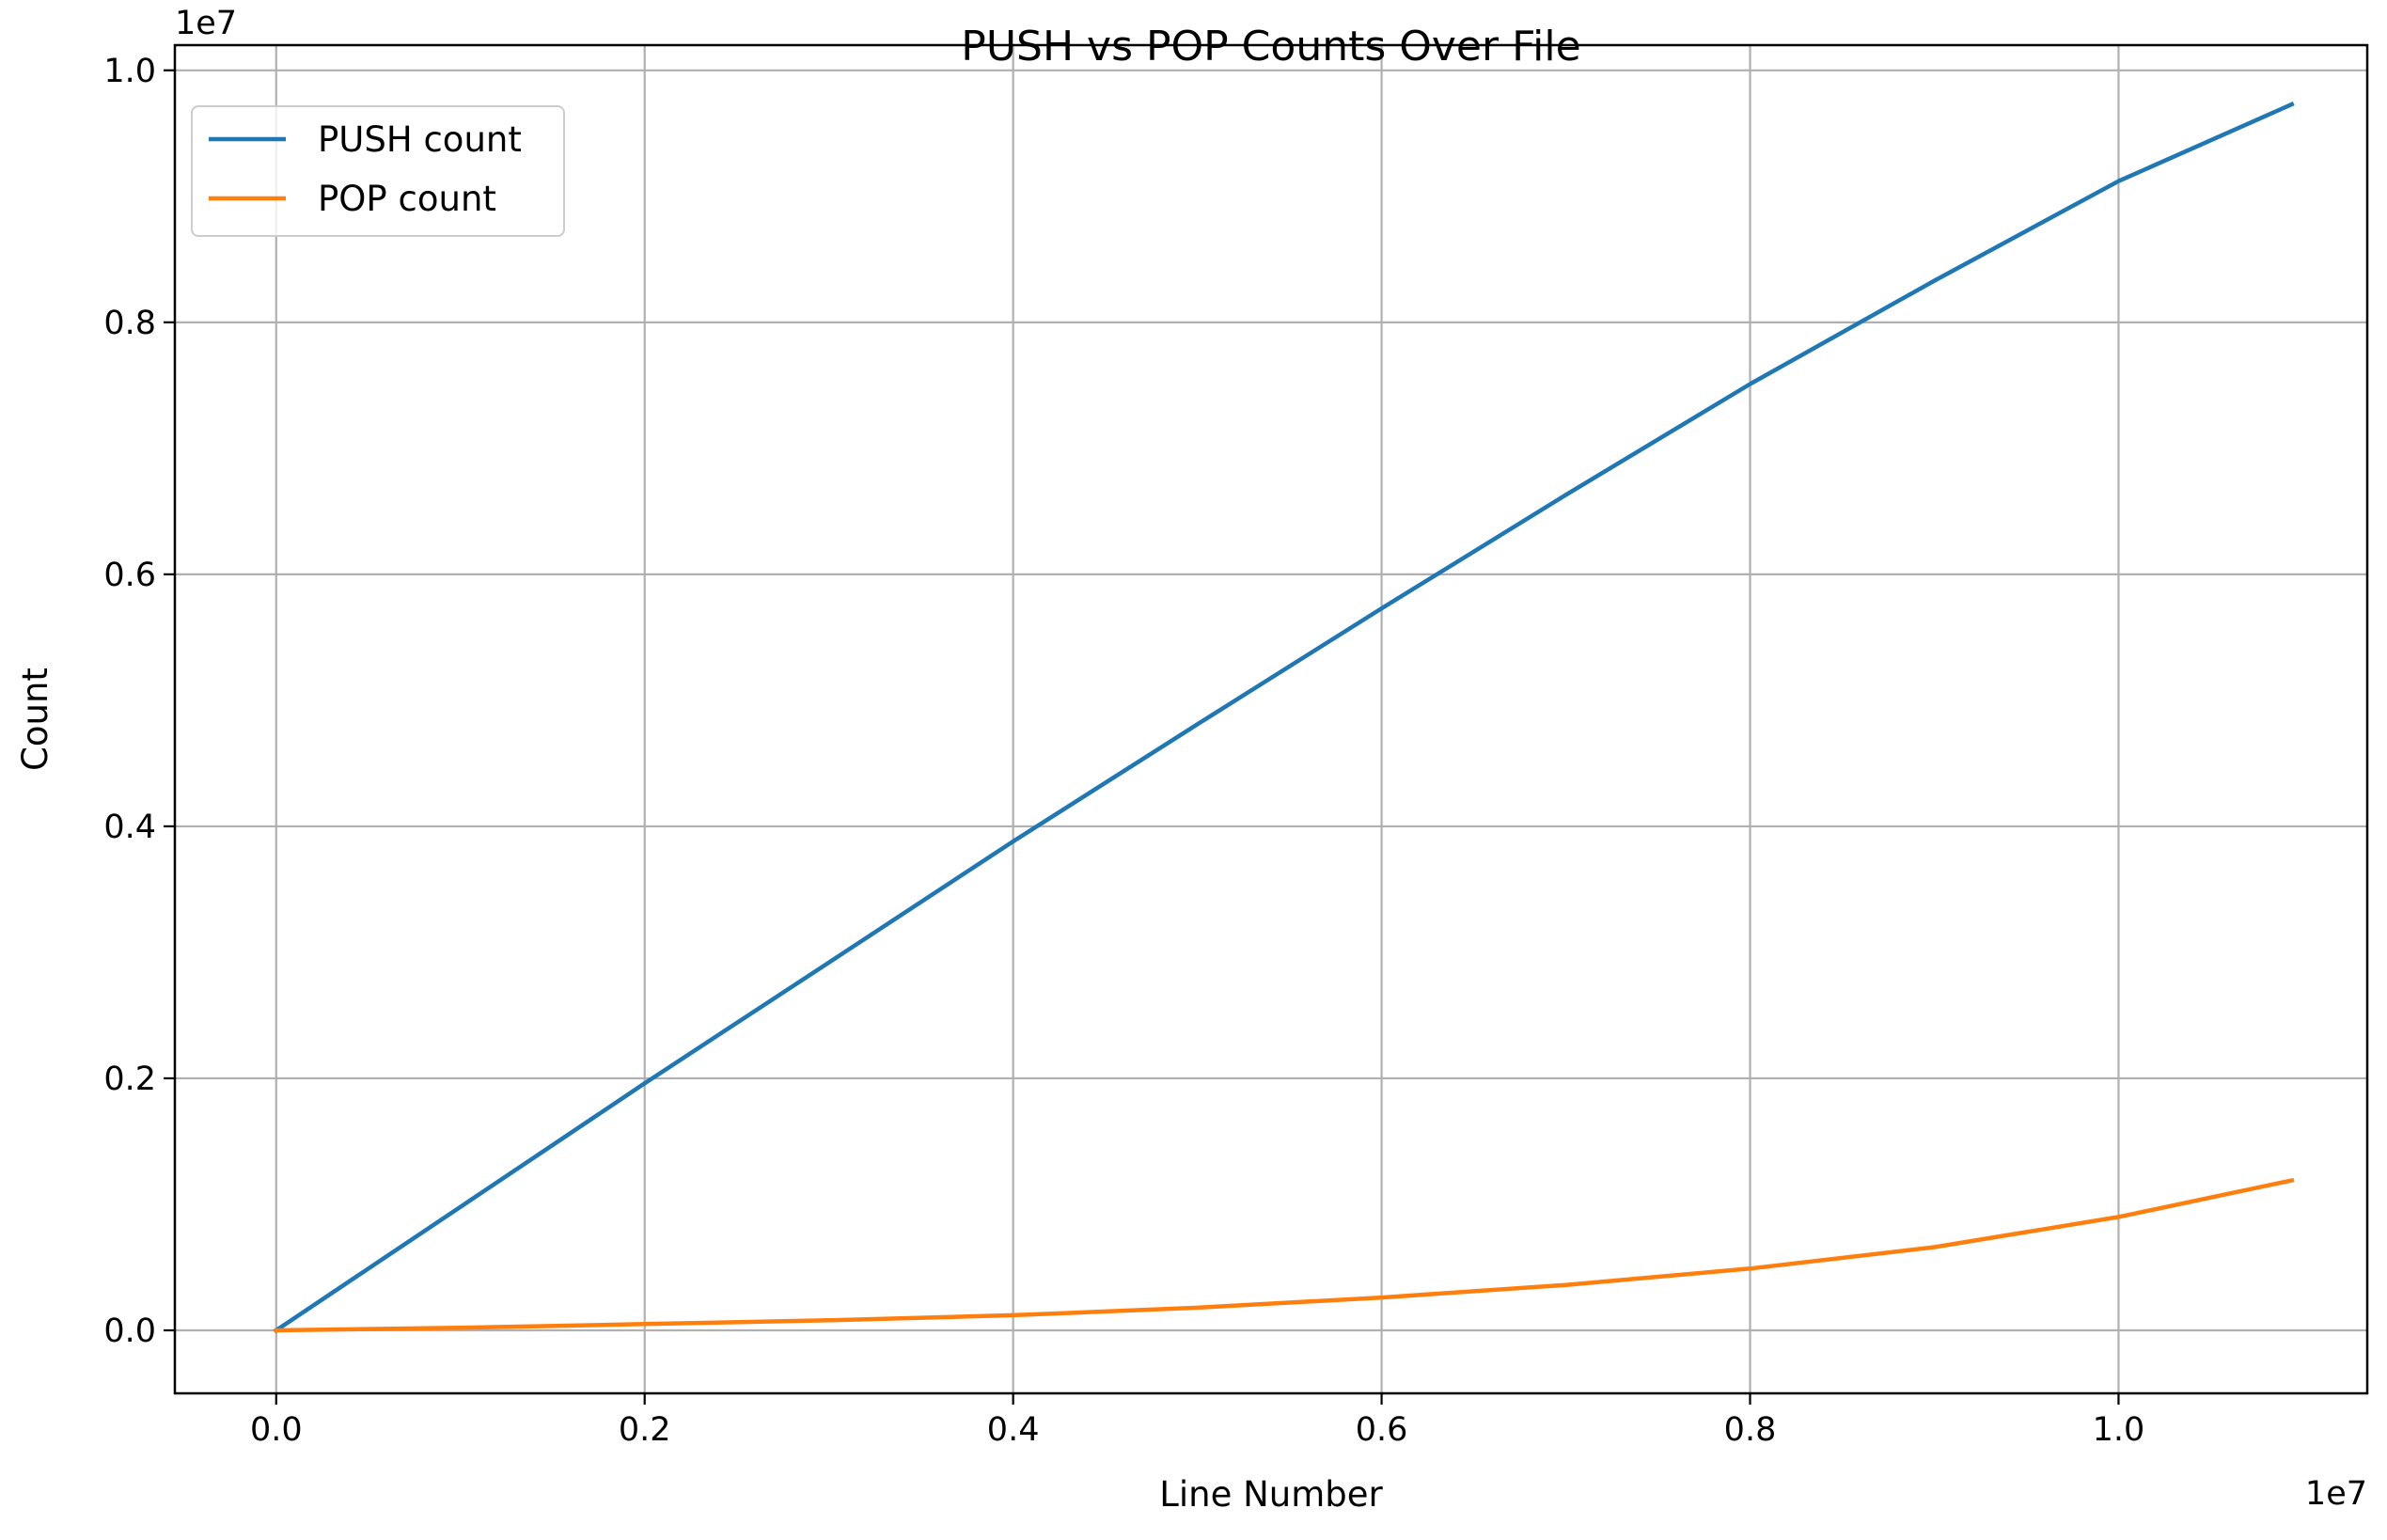 The width and height of the screenshot is (2387, 1540). I want to click on legend-label-pop: POP count, so click(407, 199).